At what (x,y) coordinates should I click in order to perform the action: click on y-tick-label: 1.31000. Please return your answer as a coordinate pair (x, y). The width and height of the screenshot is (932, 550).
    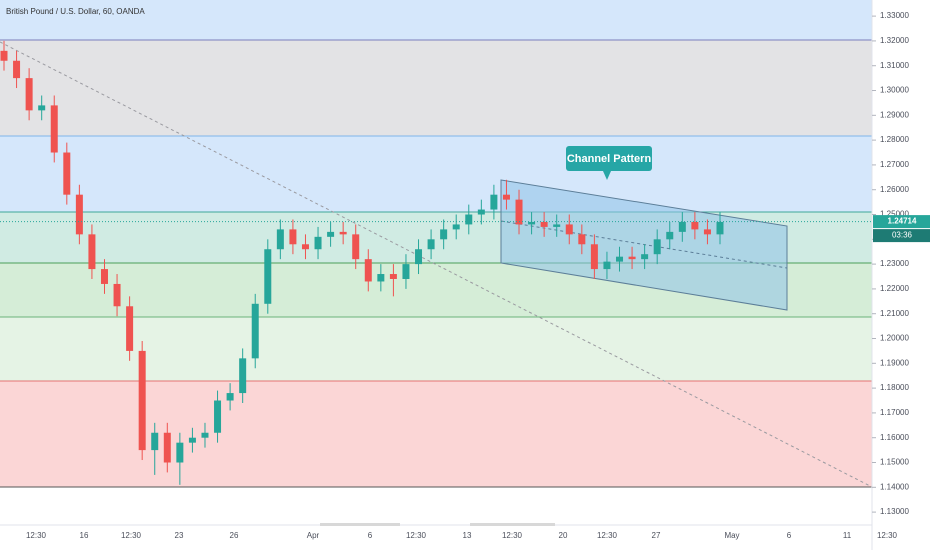
    Looking at the image, I should click on (894, 65).